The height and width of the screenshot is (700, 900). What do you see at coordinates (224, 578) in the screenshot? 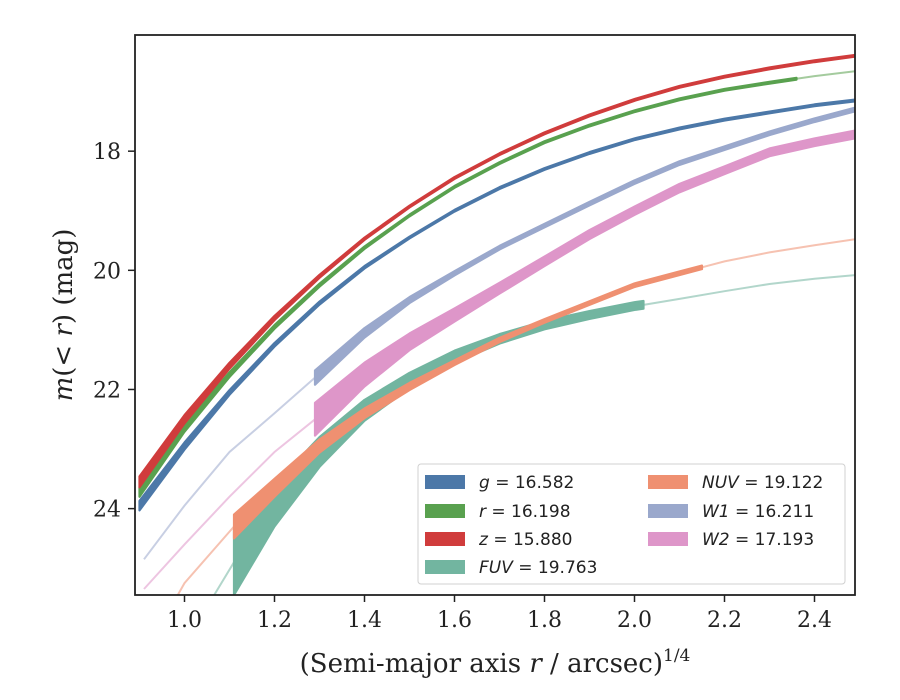
I see `series-fuv-extrapolated-inner` at bounding box center [224, 578].